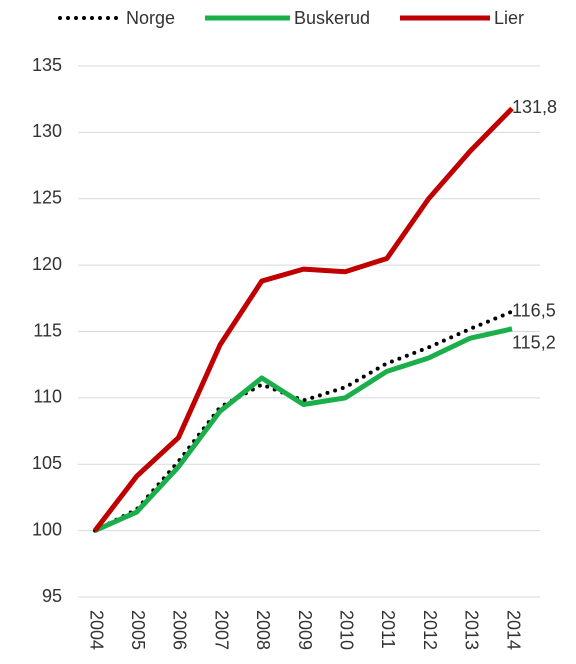 This screenshot has width=576, height=664. I want to click on x-tick-label: 2010, so click(346, 630).